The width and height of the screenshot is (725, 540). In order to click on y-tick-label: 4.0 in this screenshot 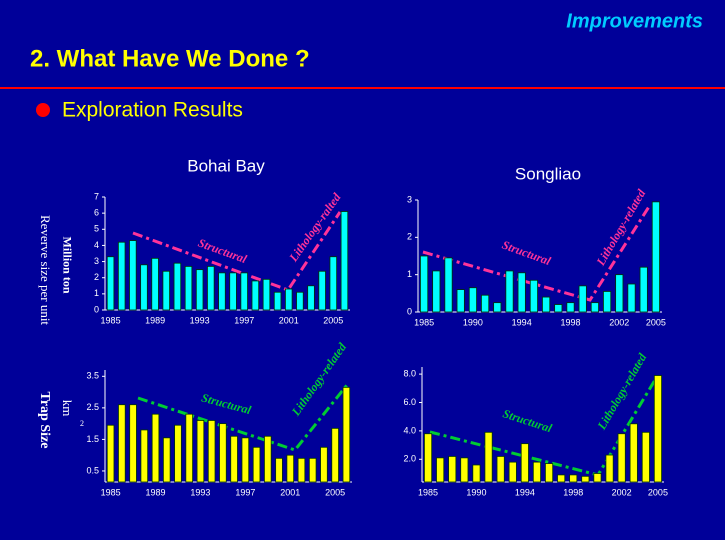, I will do `click(409, 430)`.